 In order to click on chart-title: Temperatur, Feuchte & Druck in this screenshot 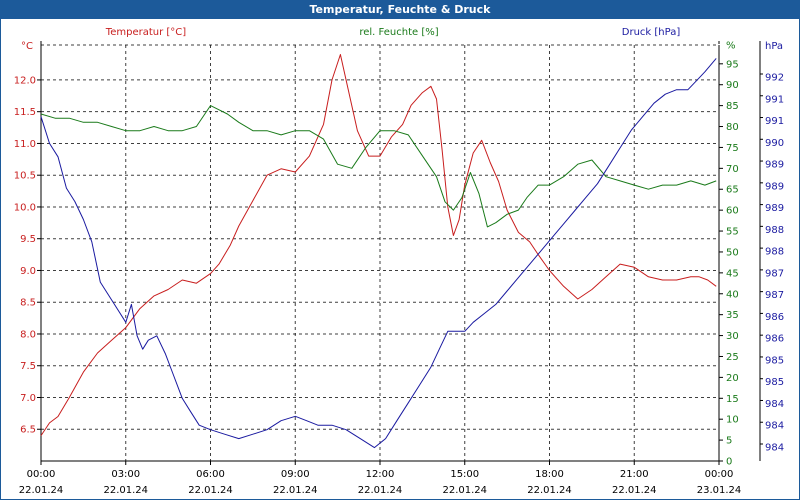, I will do `click(400, 10)`.